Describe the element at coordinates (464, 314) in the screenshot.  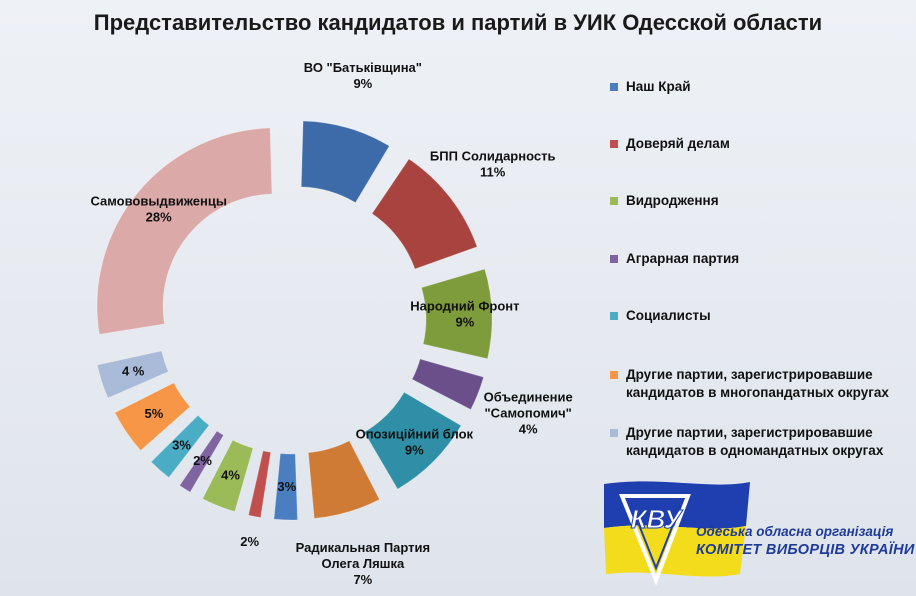
I see `slice-label: Народний Фронт 9%` at that location.